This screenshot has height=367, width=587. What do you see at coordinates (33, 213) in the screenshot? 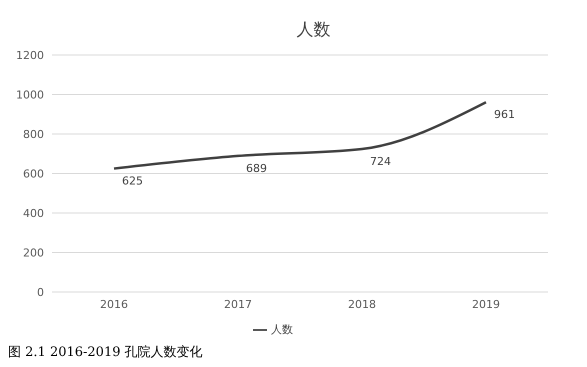
I see `y-tick-label: 400` at bounding box center [33, 213].